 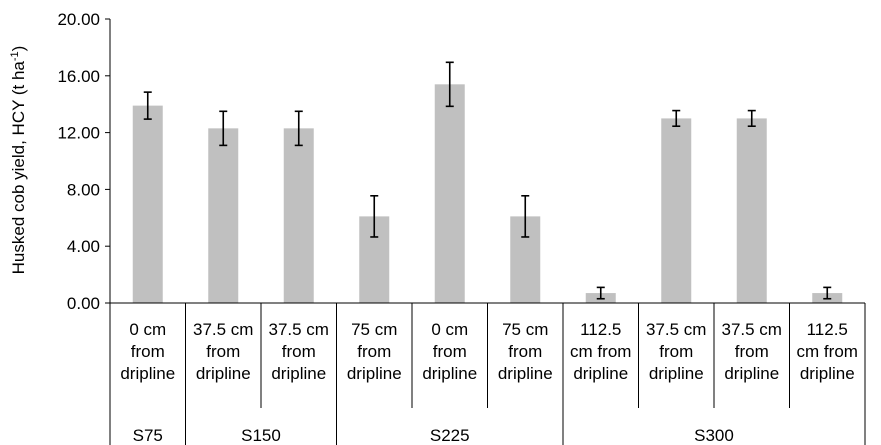 I want to click on group-labels: S75 S150 S225 S300, so click(x=433, y=435).